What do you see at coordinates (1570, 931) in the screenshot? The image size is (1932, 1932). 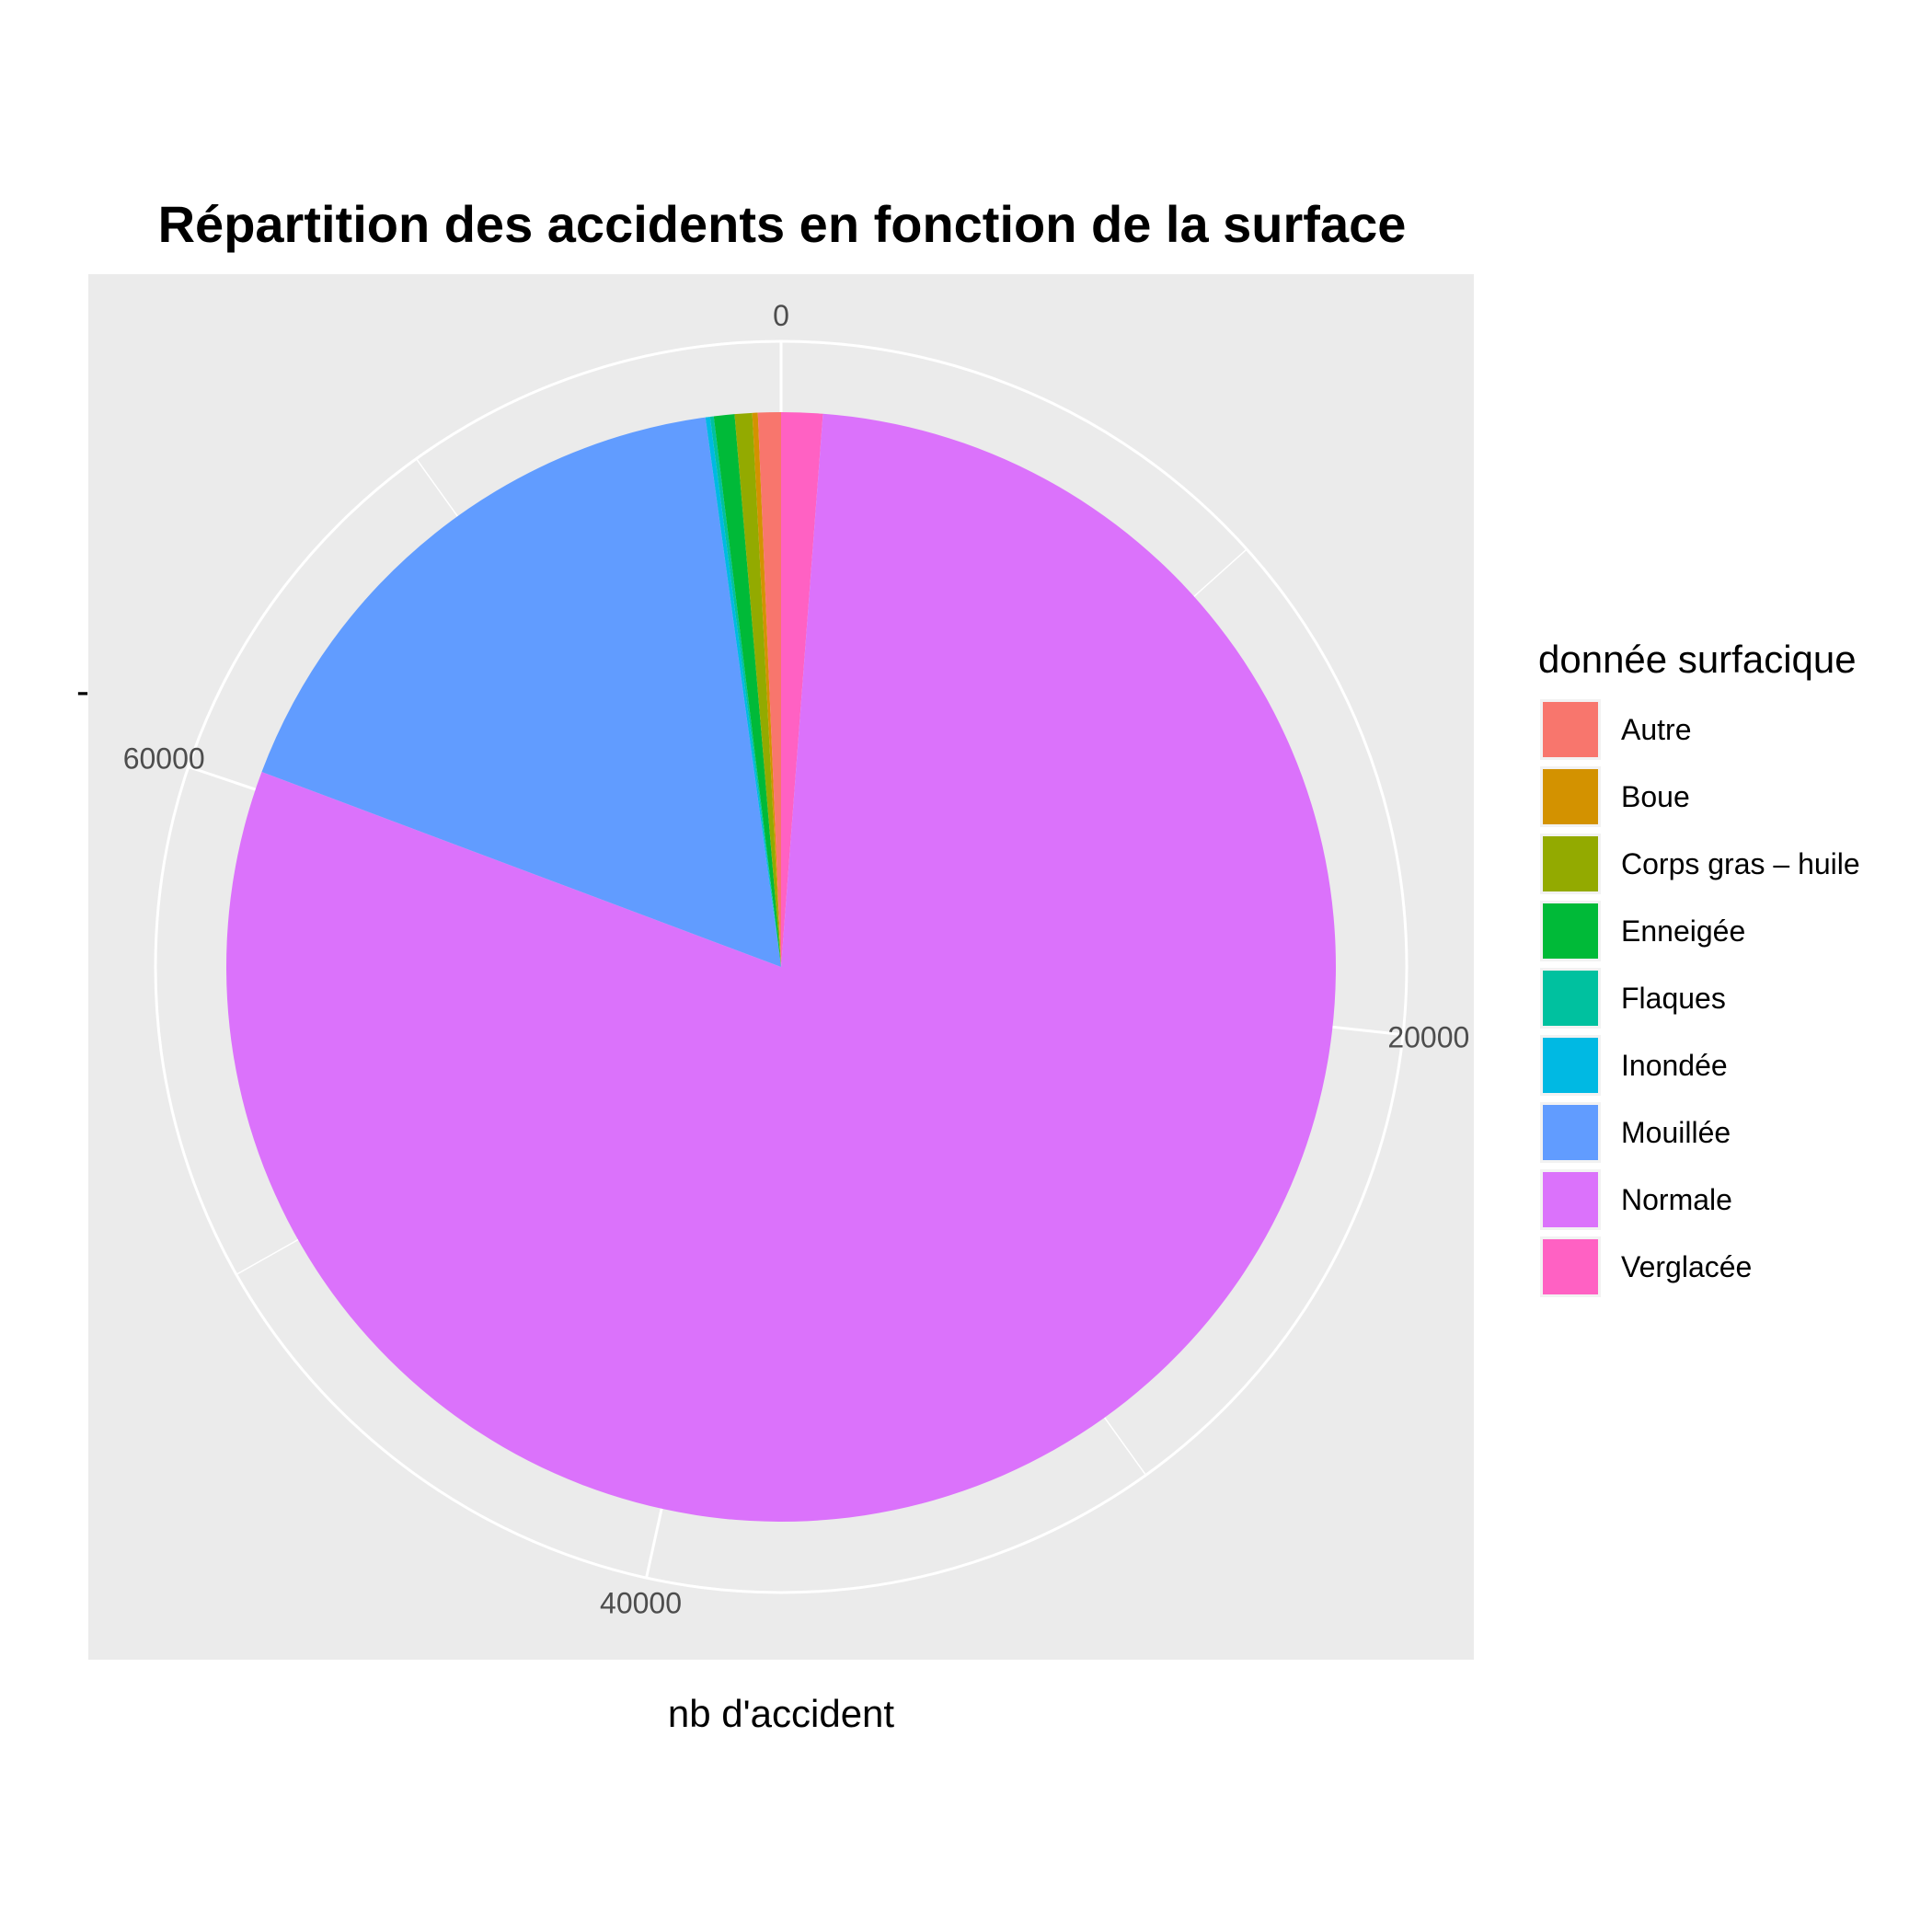 I see `legend-swatch-enneigee` at bounding box center [1570, 931].